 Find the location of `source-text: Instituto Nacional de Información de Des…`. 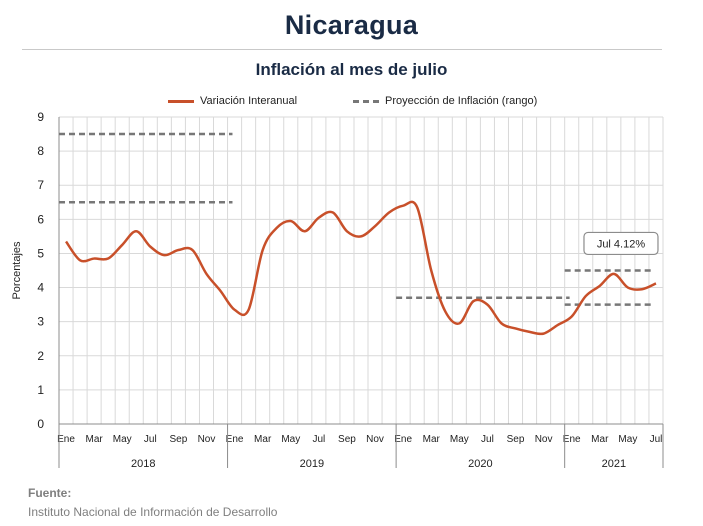

source-text: Instituto Nacional de Información de Des… is located at coordinates (153, 512).